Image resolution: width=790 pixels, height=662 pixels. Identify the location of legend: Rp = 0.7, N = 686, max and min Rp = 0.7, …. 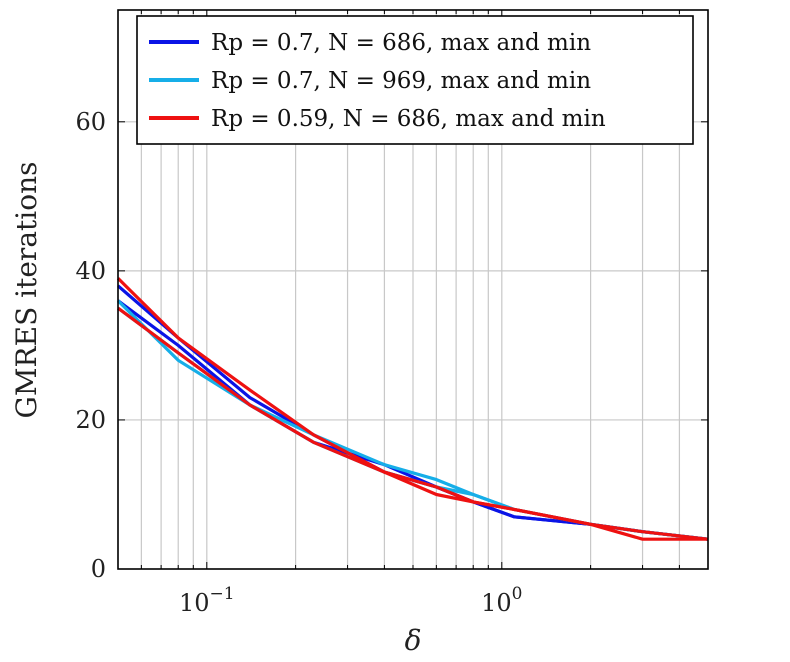
(415, 80).